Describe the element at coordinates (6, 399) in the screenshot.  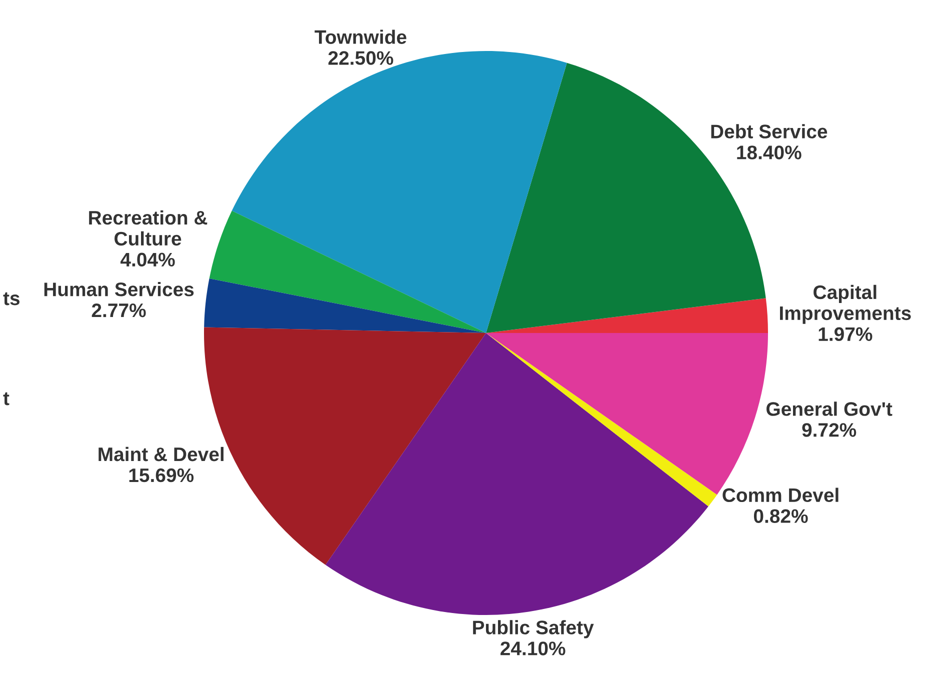
I see `text: t` at that location.